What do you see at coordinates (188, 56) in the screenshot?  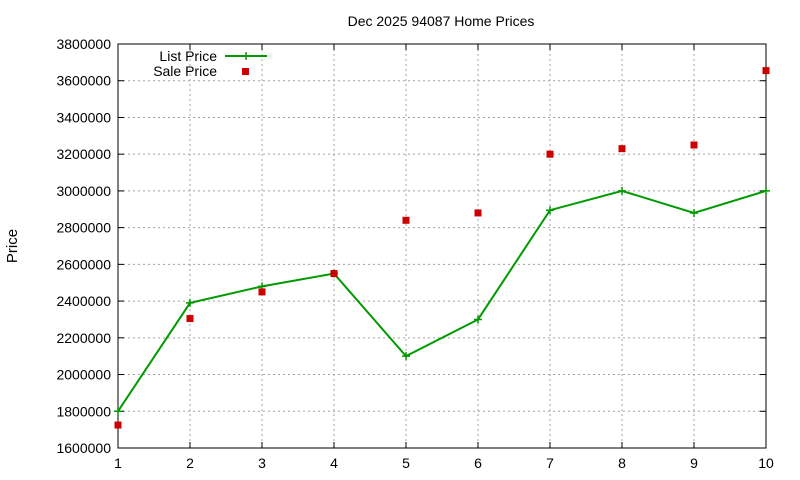 I see `legend-label-list-price: List Price` at bounding box center [188, 56].